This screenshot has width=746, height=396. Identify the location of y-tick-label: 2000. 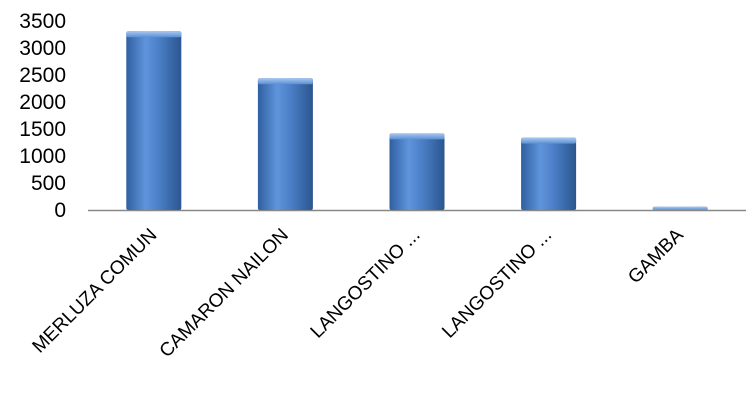
(42, 102).